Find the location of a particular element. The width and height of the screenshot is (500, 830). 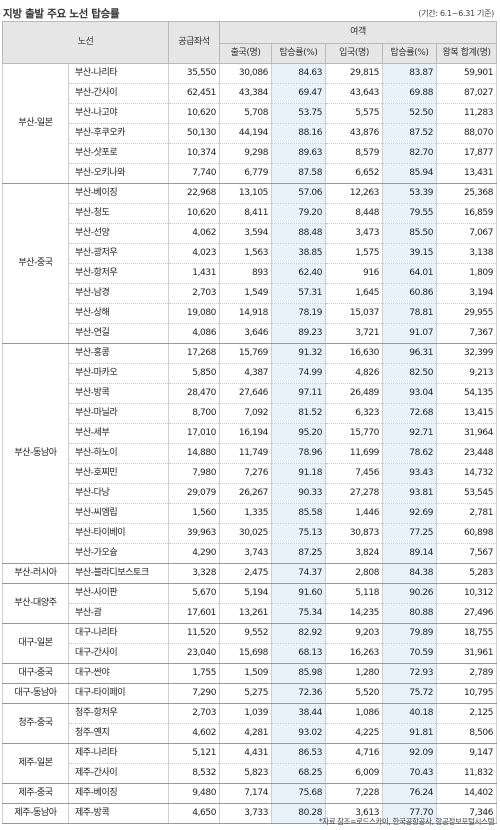

seats-cell: 2,703 is located at coordinates (194, 293).